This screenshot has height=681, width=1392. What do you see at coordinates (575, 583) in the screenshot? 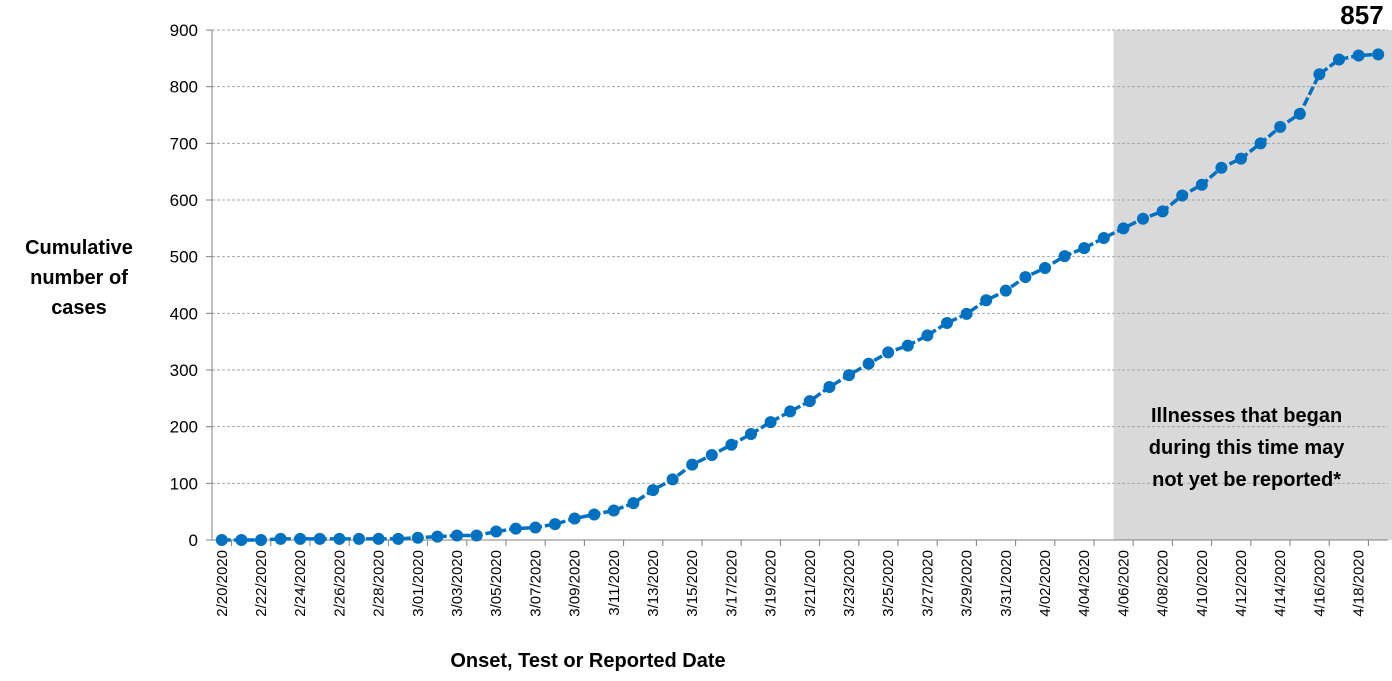
I see `x-tick-label: 3/09/2020` at bounding box center [575, 583].